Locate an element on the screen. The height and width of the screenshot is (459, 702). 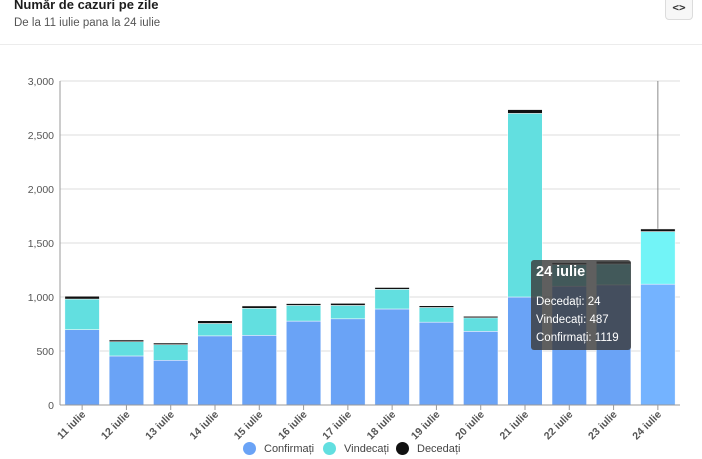
y-tick-label: 2,500 is located at coordinates (41, 136).